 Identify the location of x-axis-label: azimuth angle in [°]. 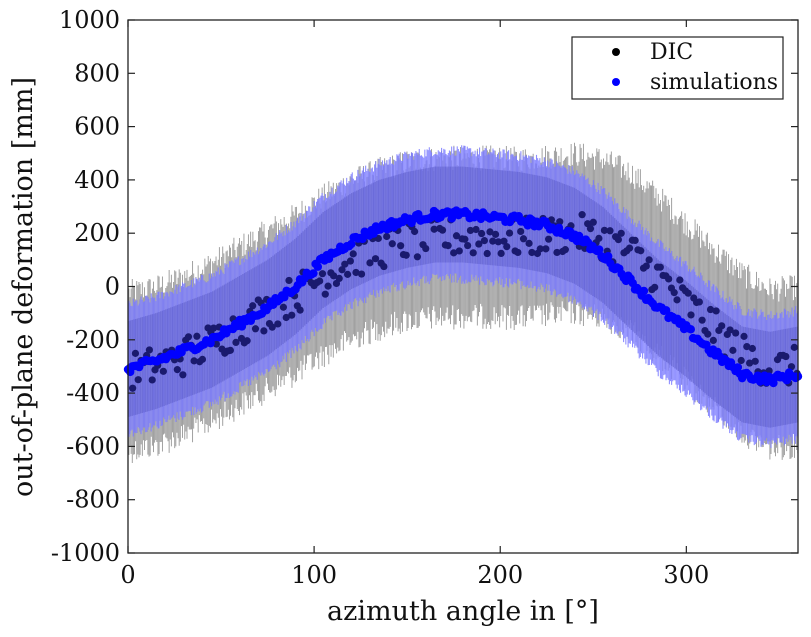
(463, 611).